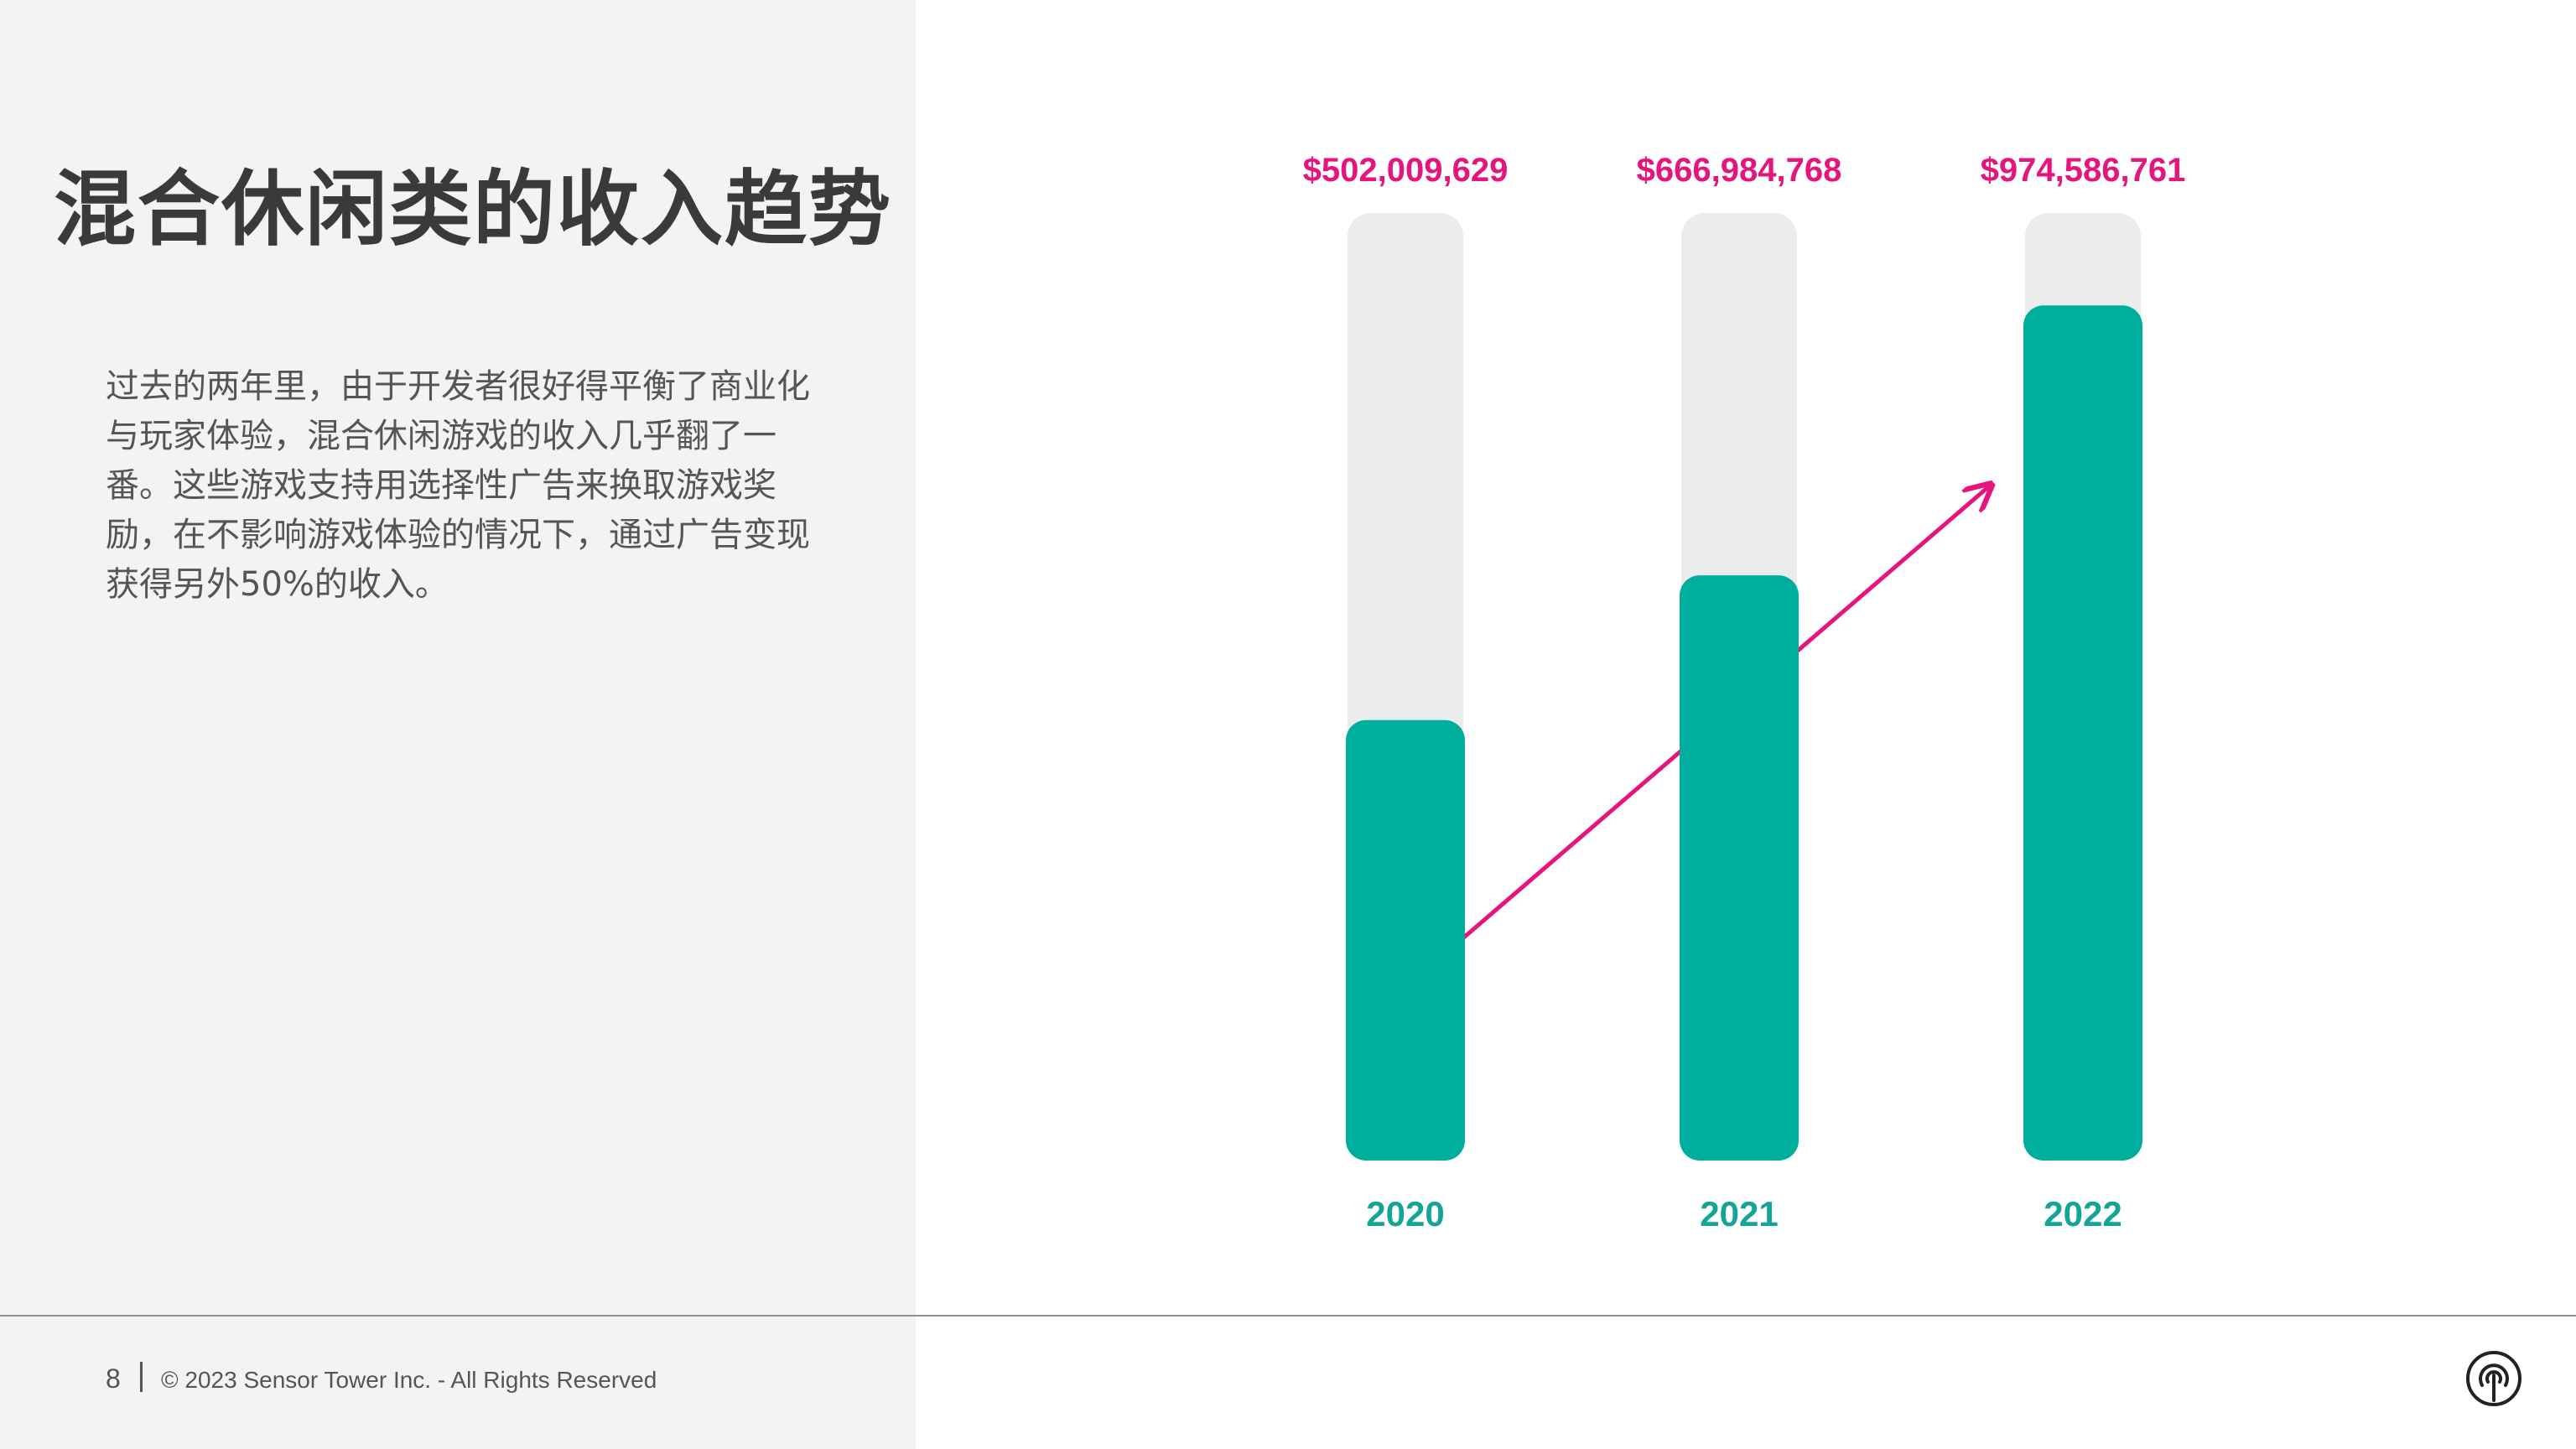 This screenshot has height=1449, width=2576. I want to click on page-title: 混合休闲类的收入趋势, so click(473, 209).